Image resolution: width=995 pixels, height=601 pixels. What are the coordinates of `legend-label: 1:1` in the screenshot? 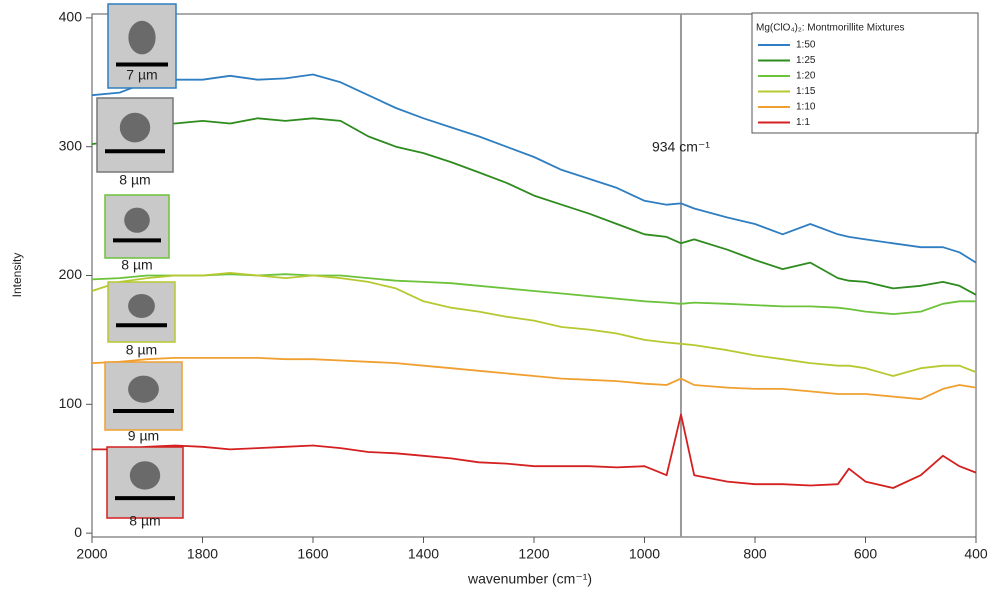 It's located at (803, 122).